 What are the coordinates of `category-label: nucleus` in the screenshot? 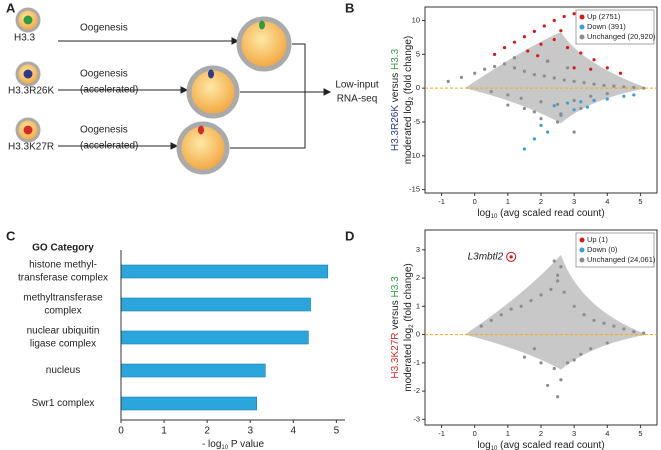 It's located at (63, 370).